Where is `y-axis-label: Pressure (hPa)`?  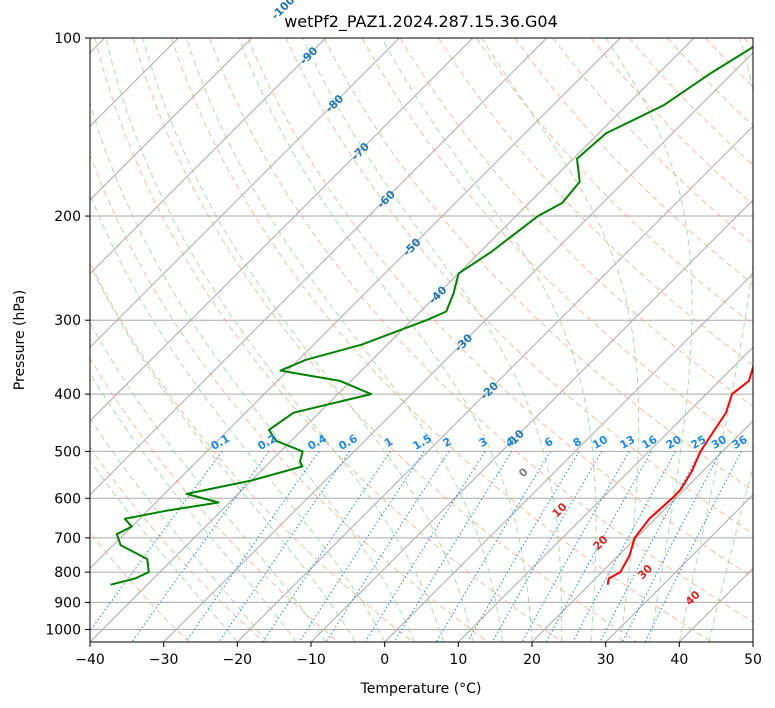
y-axis-label: Pressure (hPa) is located at coordinates (20, 340).